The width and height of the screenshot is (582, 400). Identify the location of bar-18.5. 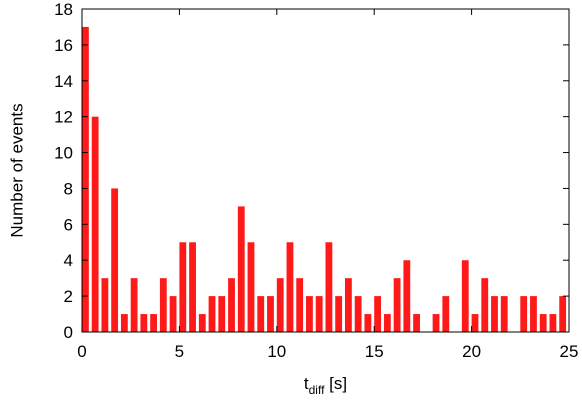
(446, 314).